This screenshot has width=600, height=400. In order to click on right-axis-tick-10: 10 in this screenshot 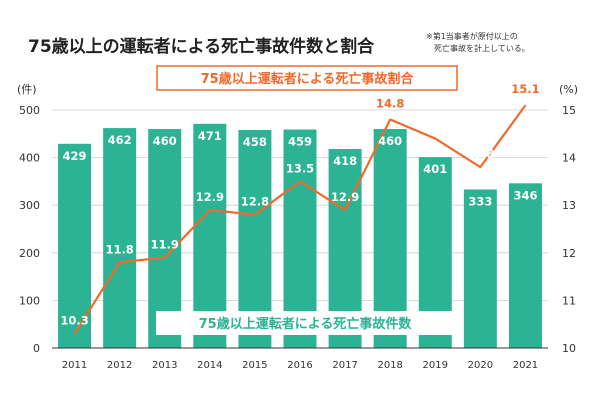, I will do `click(569, 348)`.